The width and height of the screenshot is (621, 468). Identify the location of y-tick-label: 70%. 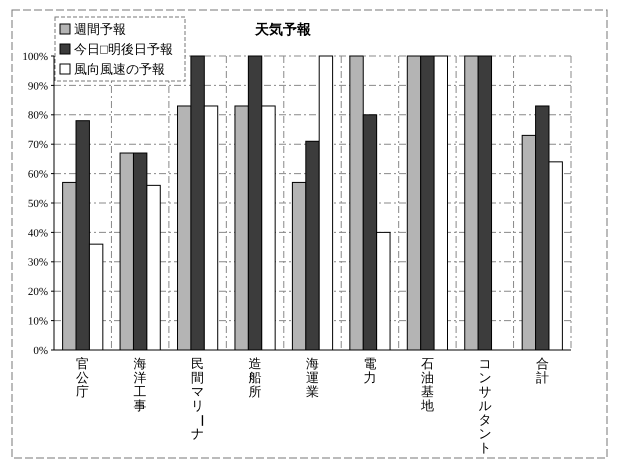
(38, 145).